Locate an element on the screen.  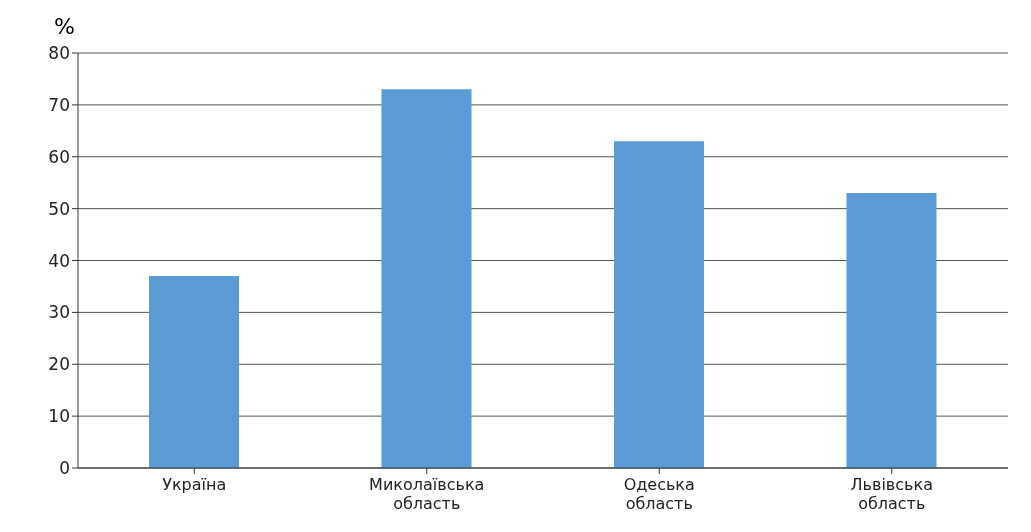
x-tick-label: Миколаївська область is located at coordinates (427, 494).